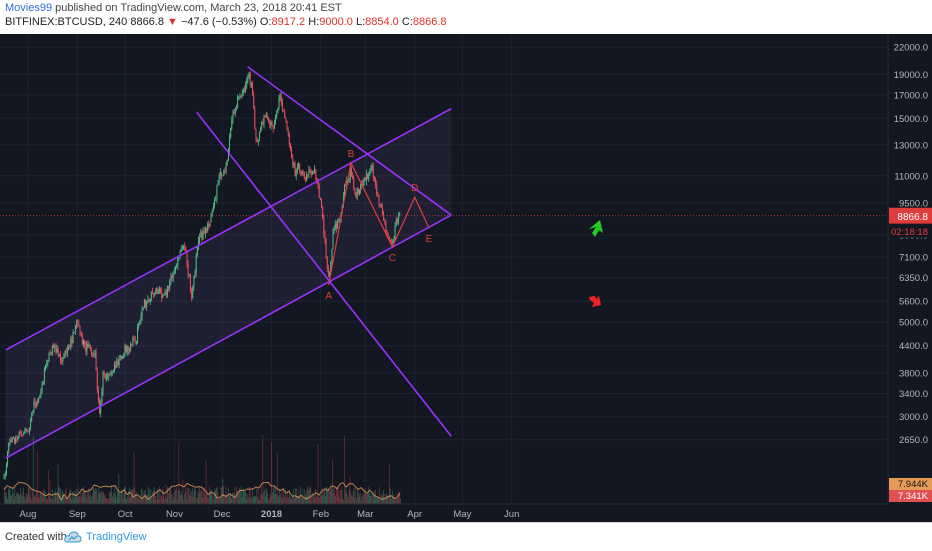 This screenshot has width=932, height=551. Describe the element at coordinates (913, 302) in the screenshot. I see `y-tick-label: 5600.0` at that location.